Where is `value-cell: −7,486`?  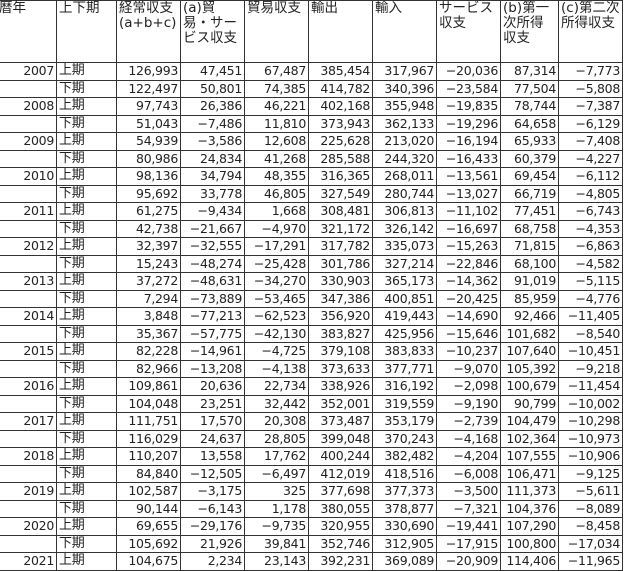
value-cell: −7,486 is located at coordinates (212, 123).